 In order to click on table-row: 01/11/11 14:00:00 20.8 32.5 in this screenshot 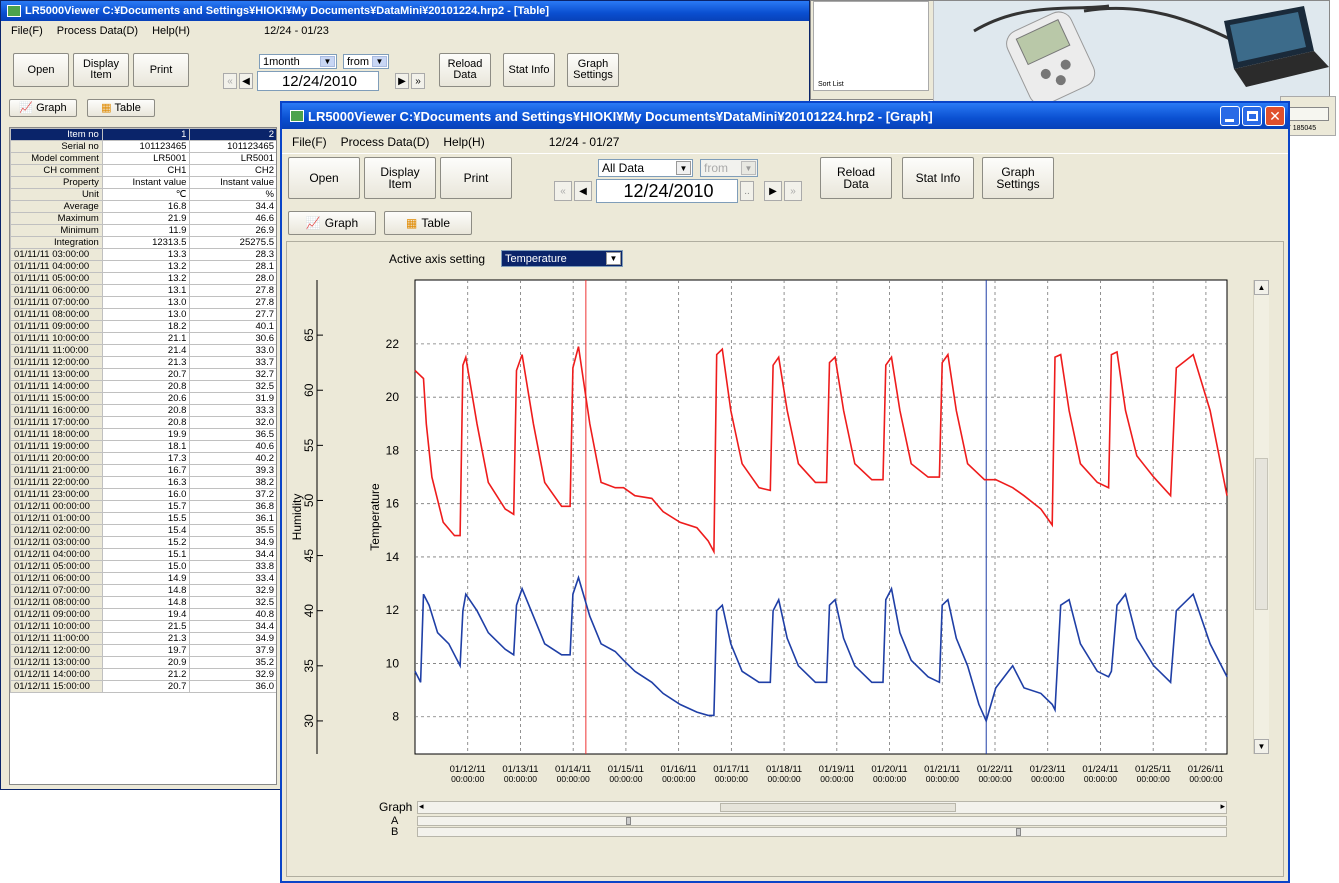, I will do `click(143, 386)`.